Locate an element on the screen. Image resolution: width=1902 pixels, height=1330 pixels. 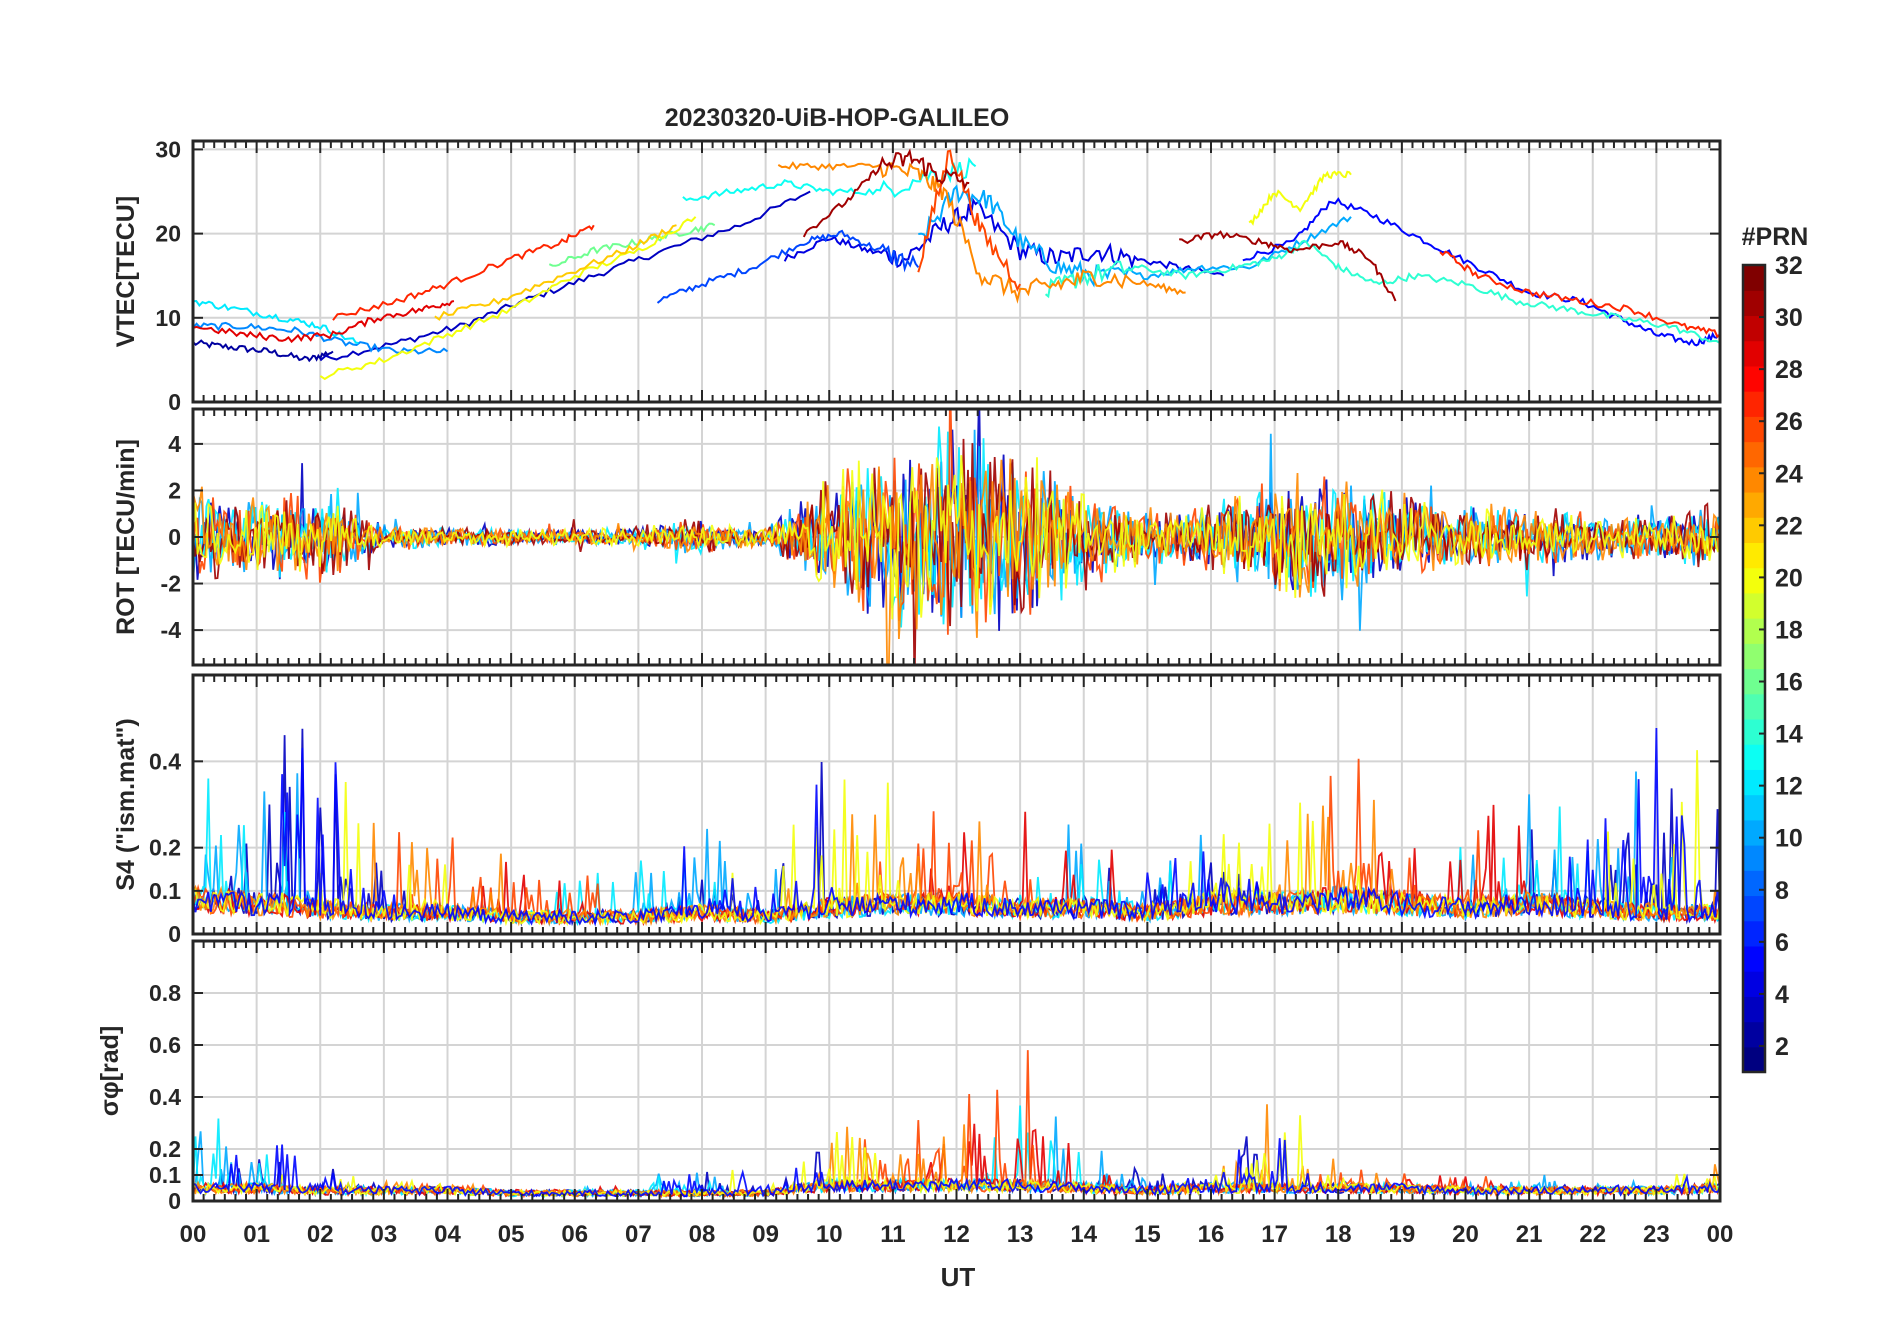
x-tick-label: 03 is located at coordinates (384, 1234).